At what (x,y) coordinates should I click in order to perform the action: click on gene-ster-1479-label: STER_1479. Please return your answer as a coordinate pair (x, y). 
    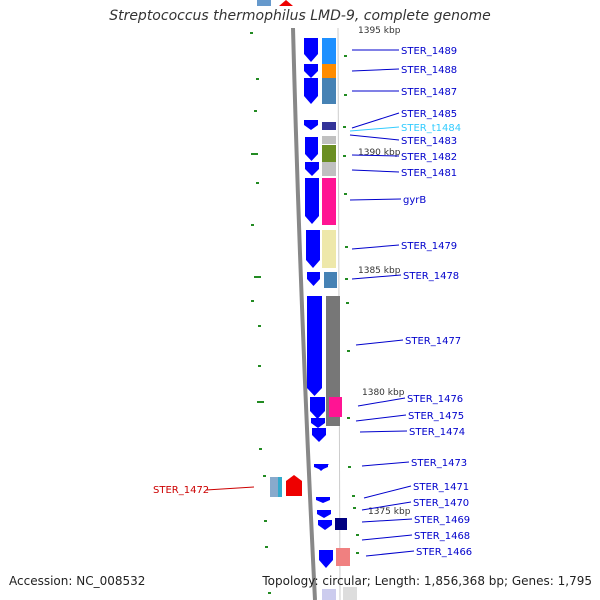
    Looking at the image, I should click on (429, 246).